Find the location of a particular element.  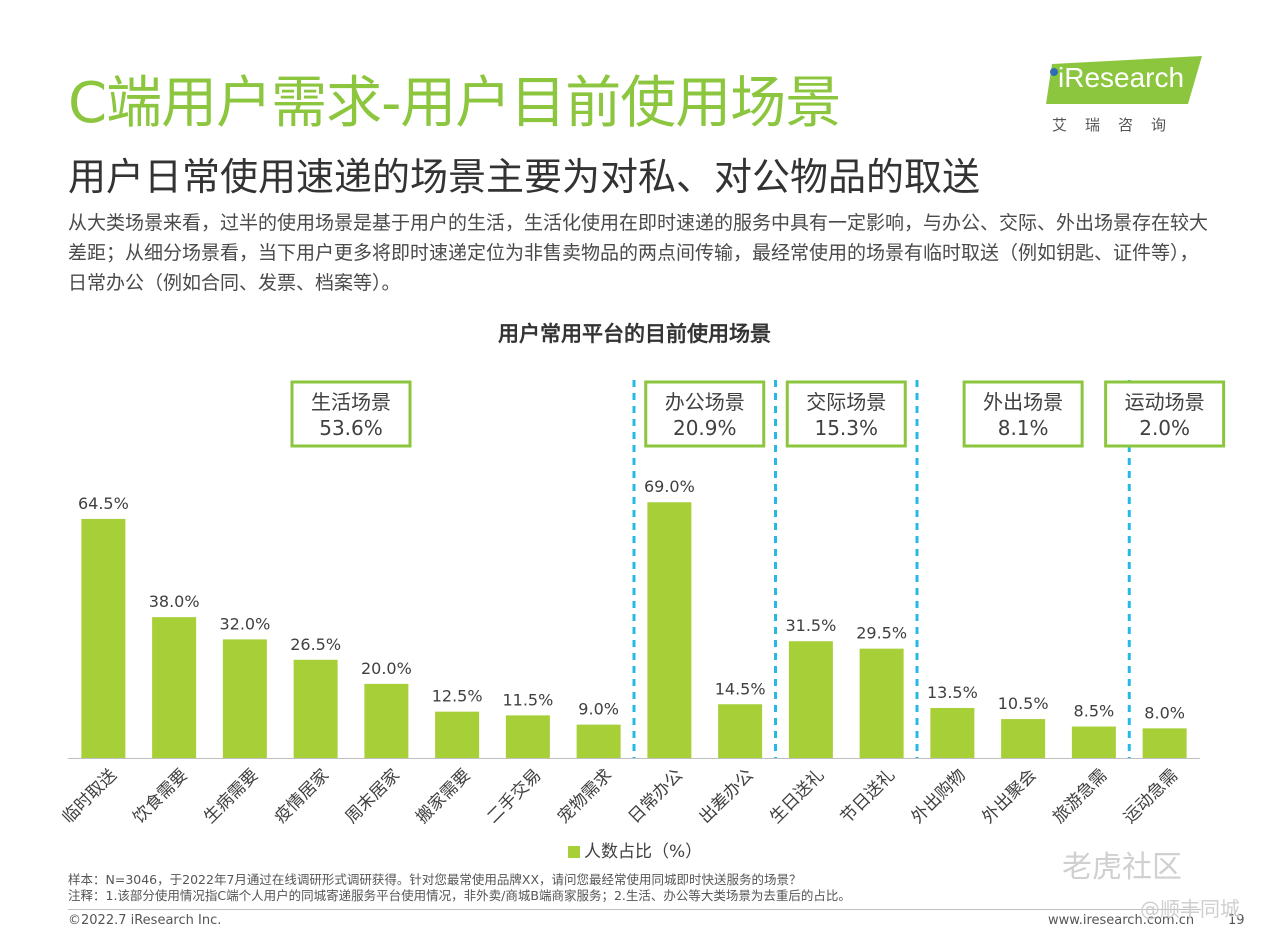

page-subtitle: 用户日常使用速递的场景主要为对私、对公物品的取送 is located at coordinates (524, 177).